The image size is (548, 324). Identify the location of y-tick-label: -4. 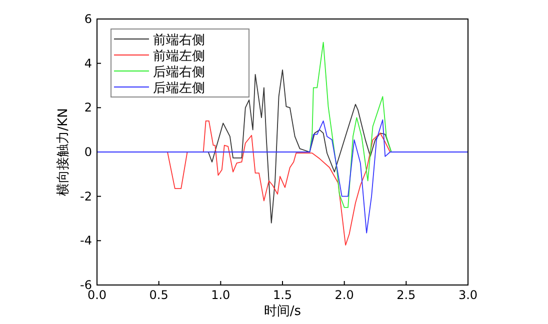
(86, 241).